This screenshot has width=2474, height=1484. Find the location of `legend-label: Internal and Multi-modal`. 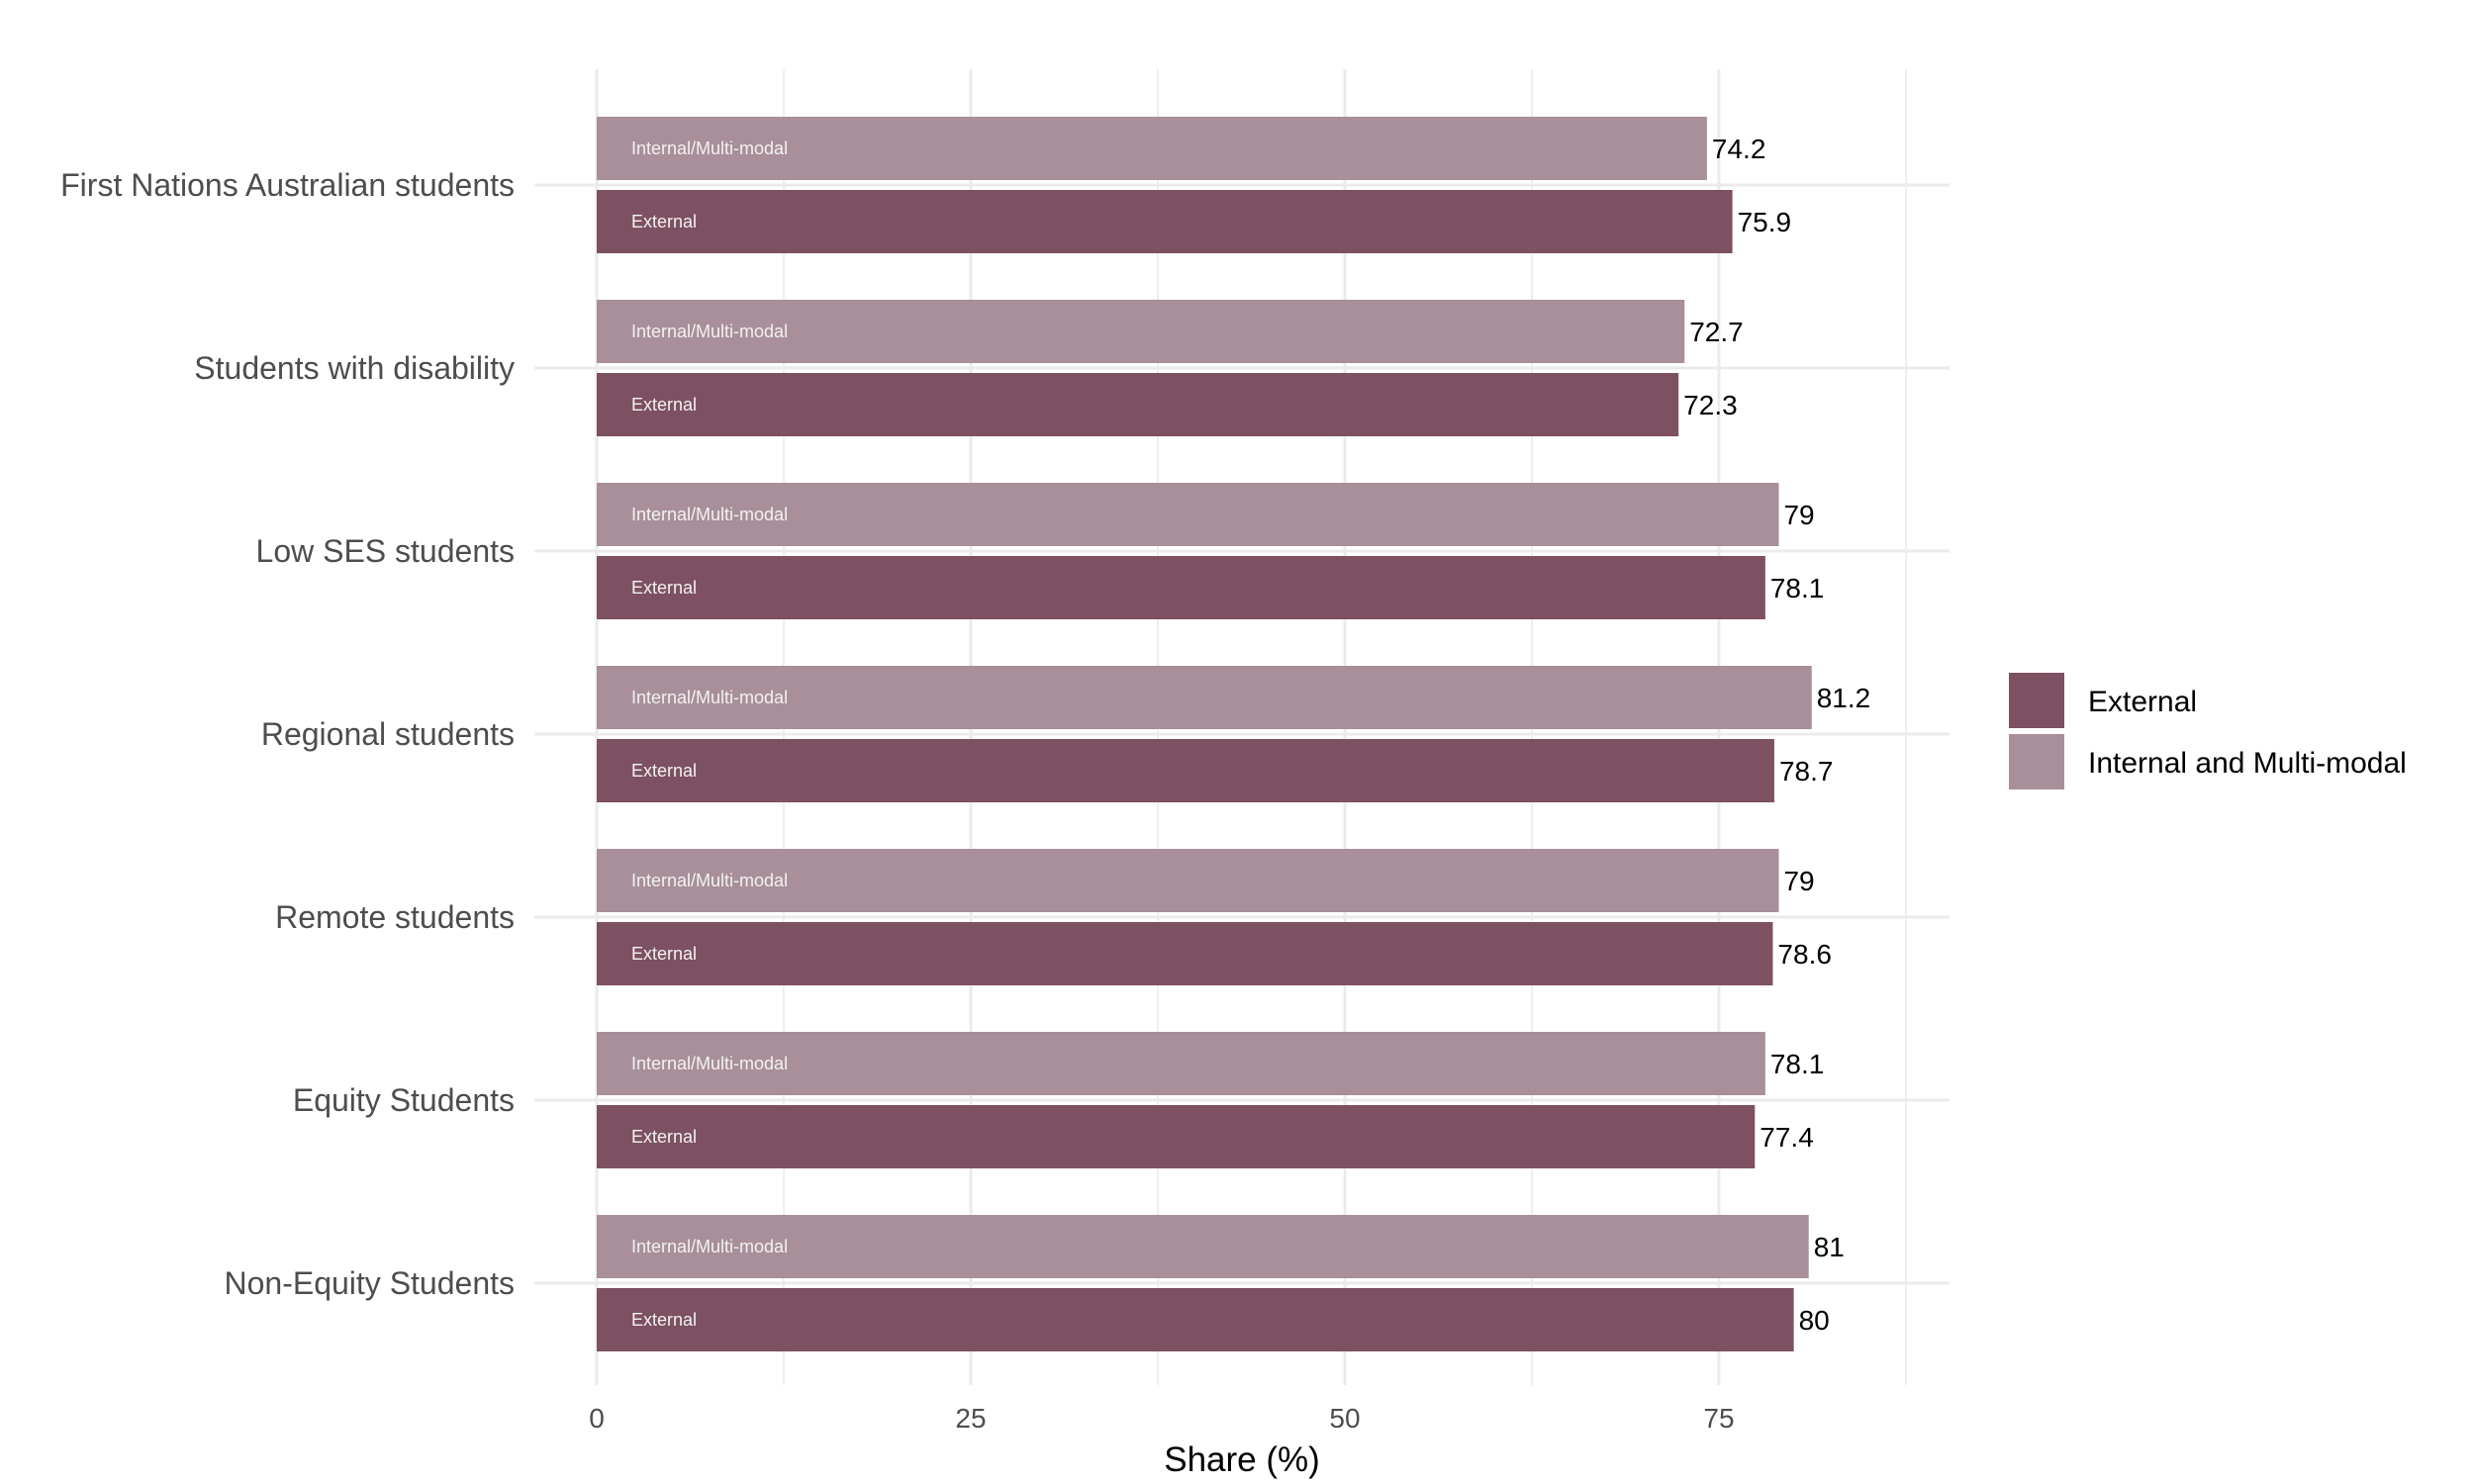

legend-label: Internal and Multi-modal is located at coordinates (2248, 763).